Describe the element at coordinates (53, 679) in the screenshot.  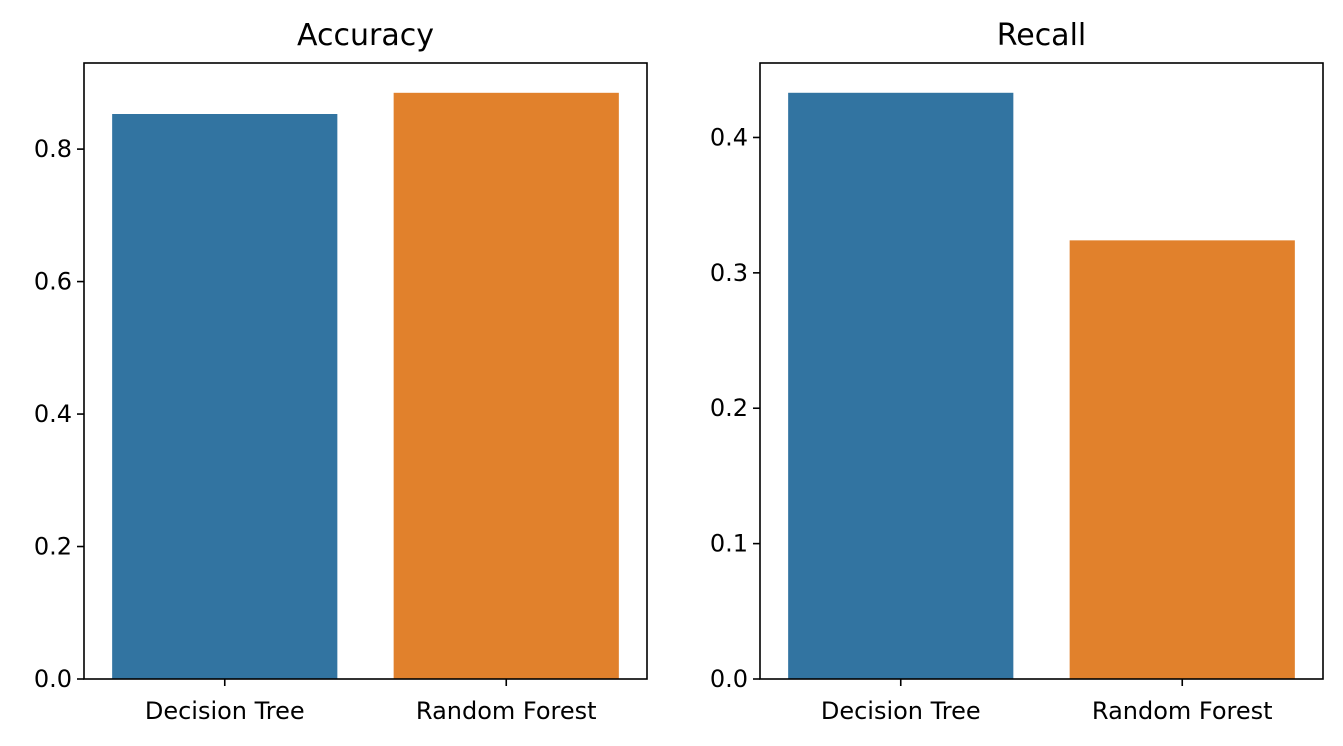
I see `accuracy-y-tick-label: 0.0` at that location.